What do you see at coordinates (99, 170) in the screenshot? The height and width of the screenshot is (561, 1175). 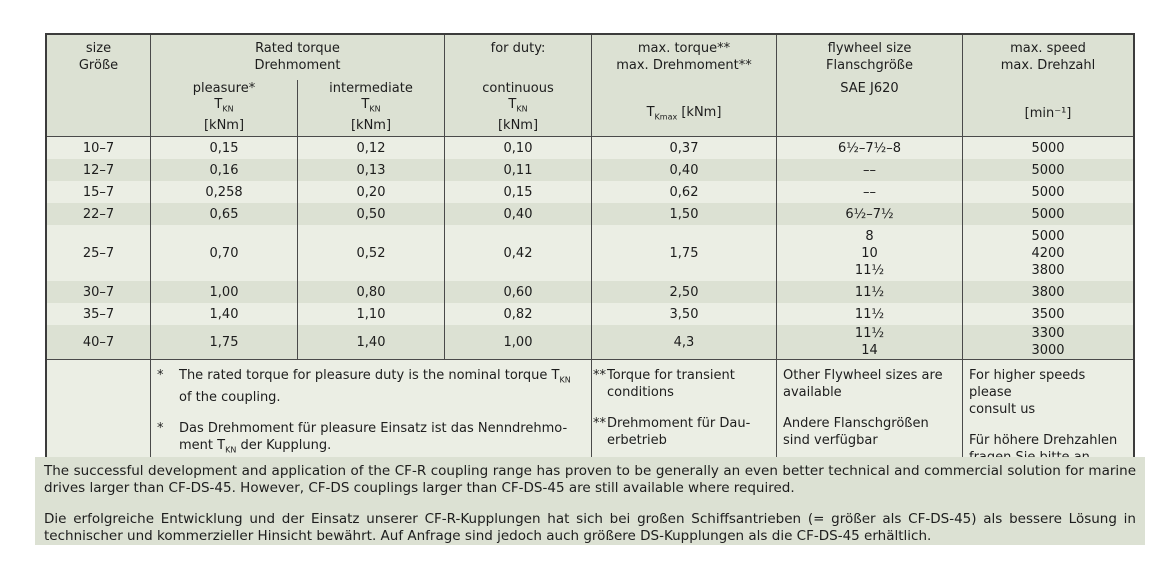 I see `cell-size: 12–7` at bounding box center [99, 170].